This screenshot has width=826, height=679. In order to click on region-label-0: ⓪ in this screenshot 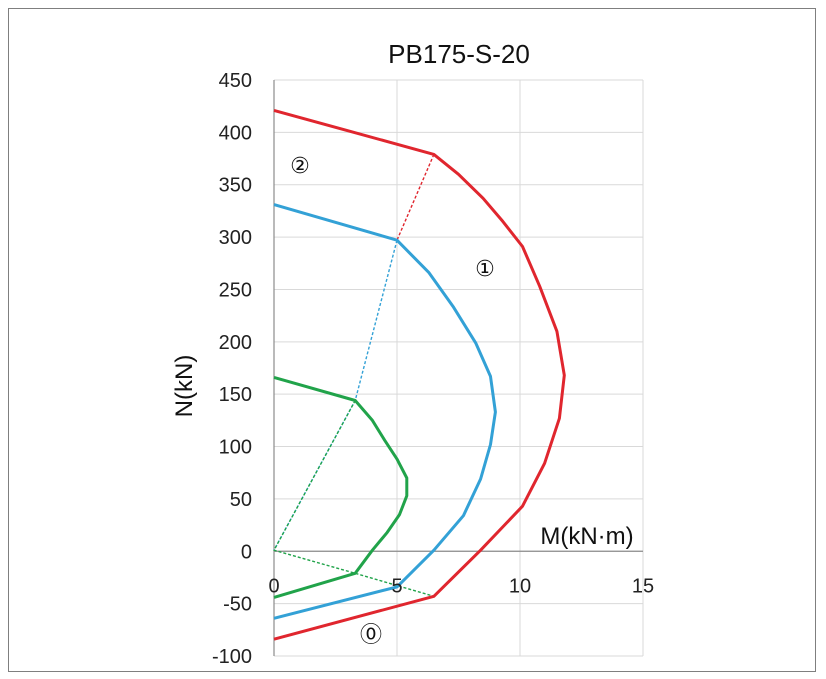, I will do `click(371, 635)`.